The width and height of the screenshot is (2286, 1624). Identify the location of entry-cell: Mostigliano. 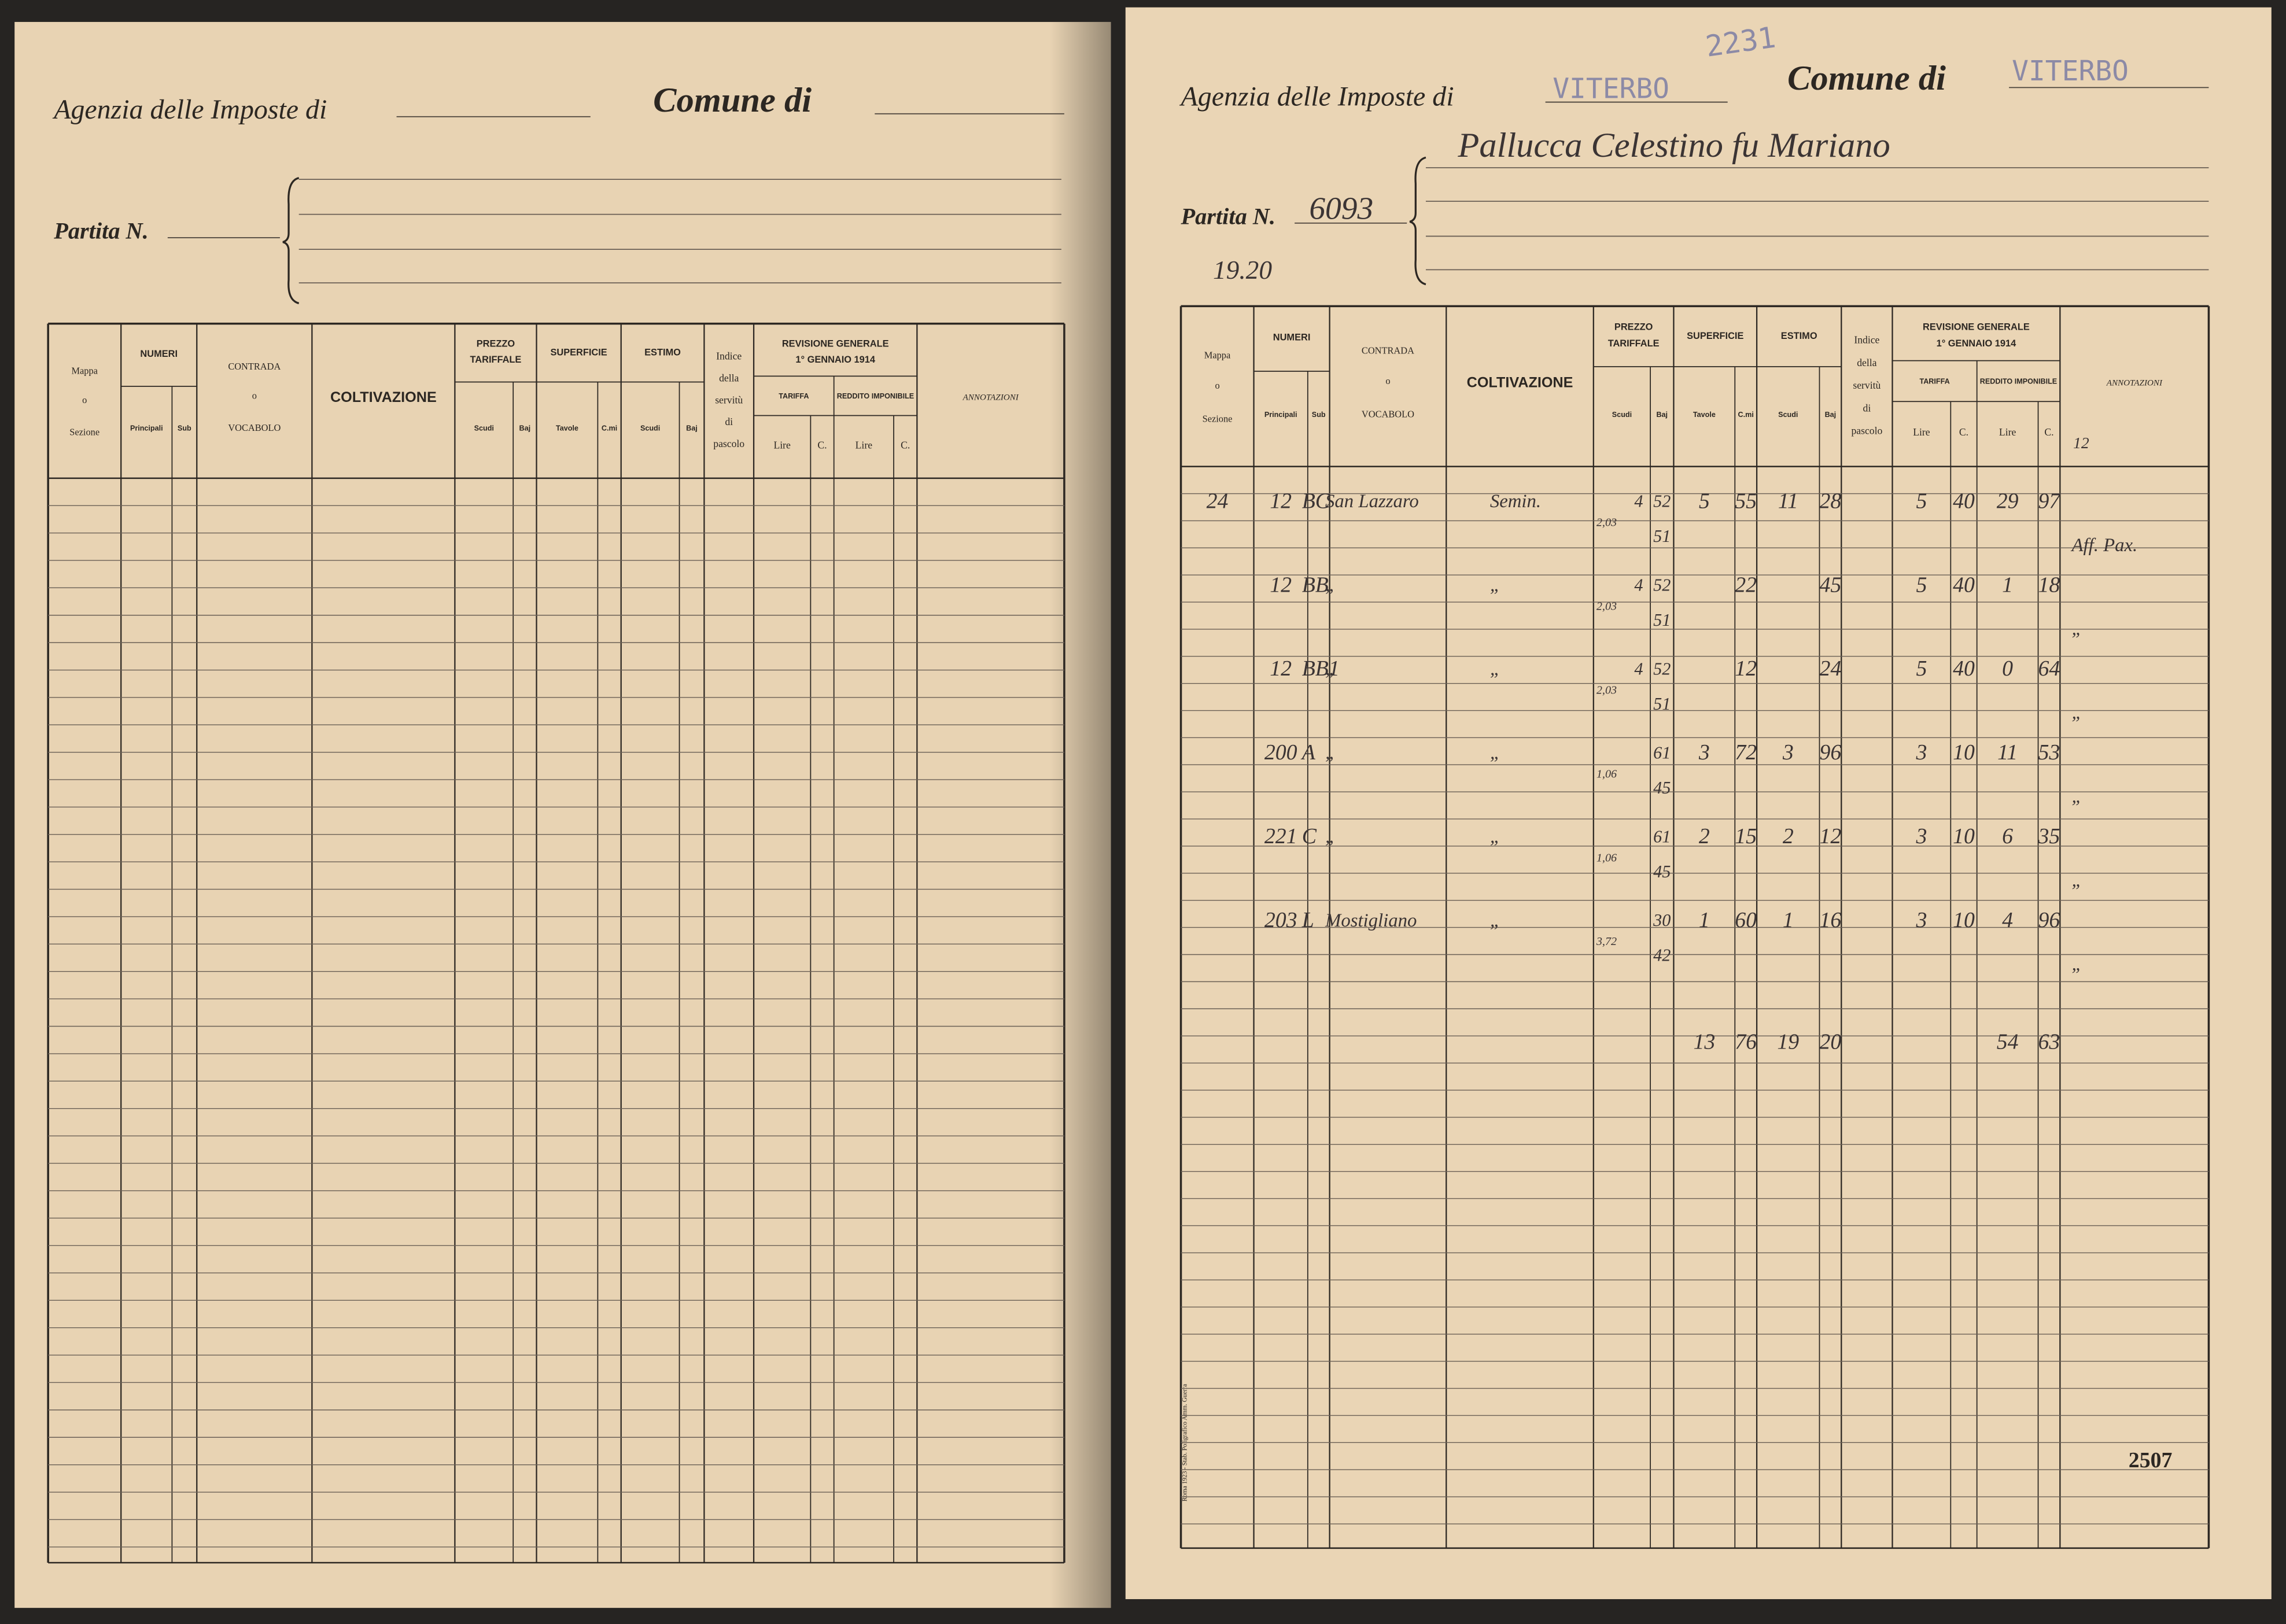
(1371, 920).